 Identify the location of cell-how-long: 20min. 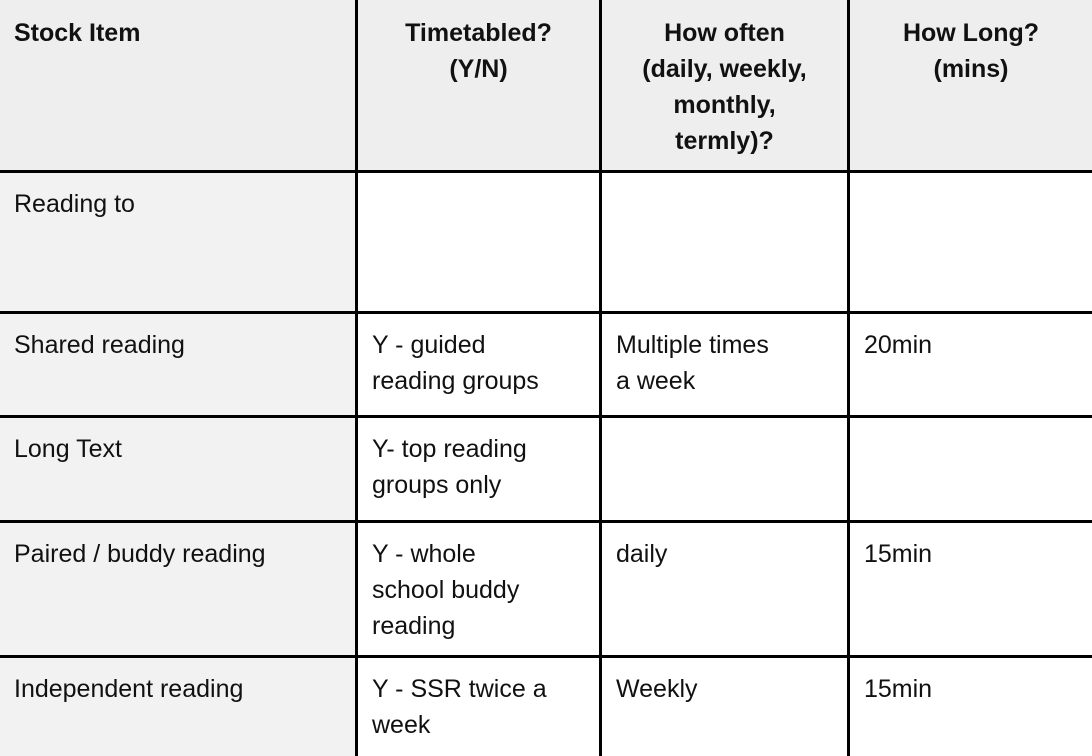
(971, 366).